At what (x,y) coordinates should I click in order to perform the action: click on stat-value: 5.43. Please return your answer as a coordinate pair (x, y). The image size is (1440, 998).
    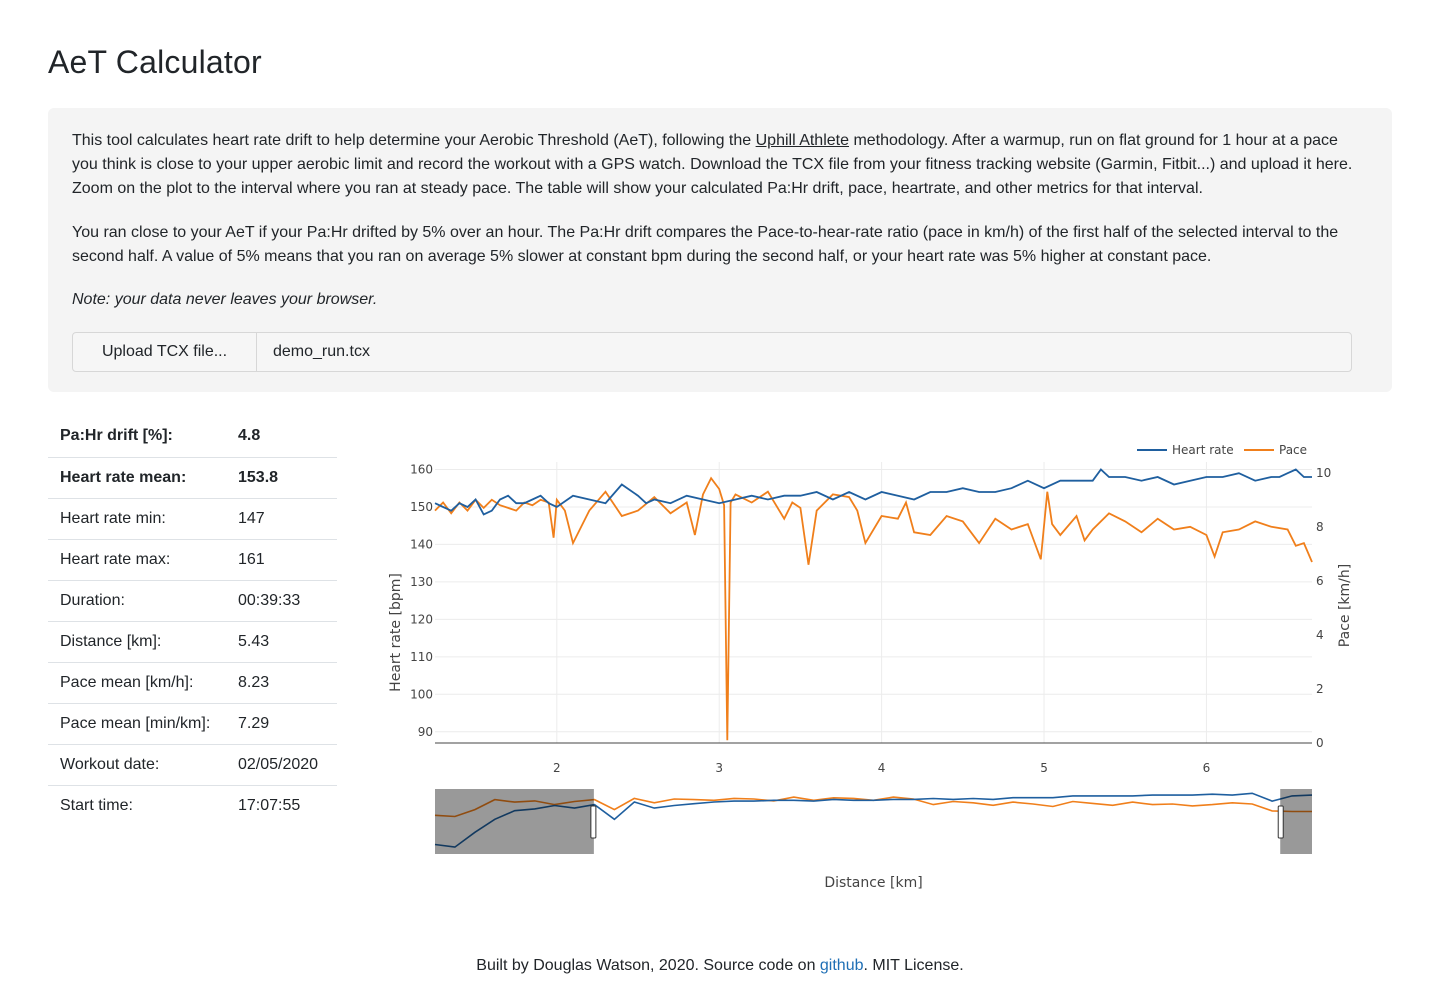
    Looking at the image, I should click on (281, 642).